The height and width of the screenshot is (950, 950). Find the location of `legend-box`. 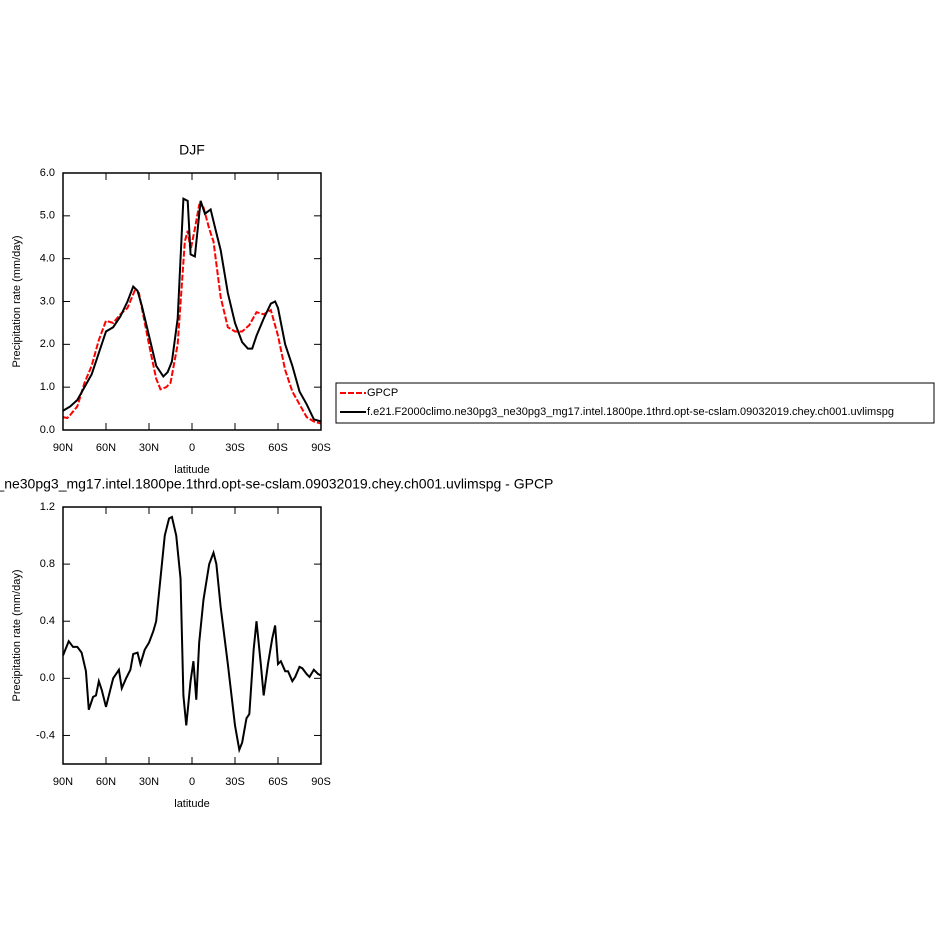

legend-box is located at coordinates (635, 403).